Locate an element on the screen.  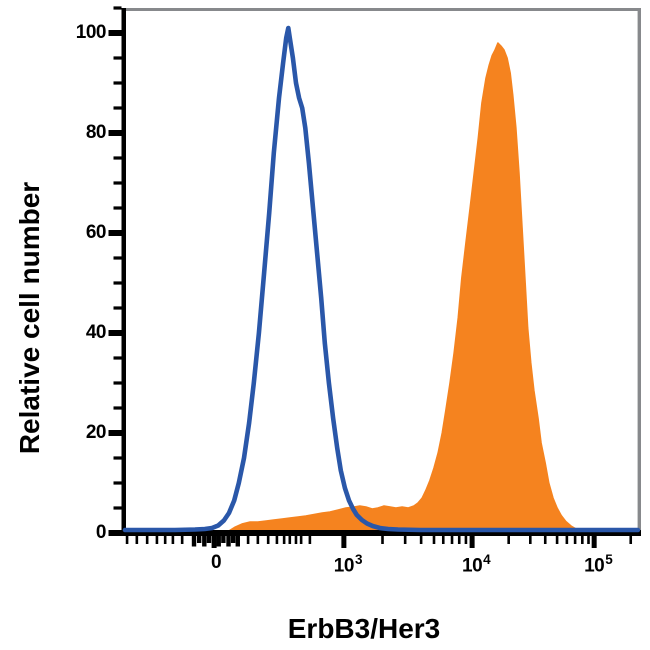
y-axis-title: Relative cell number is located at coordinates (29, 318).